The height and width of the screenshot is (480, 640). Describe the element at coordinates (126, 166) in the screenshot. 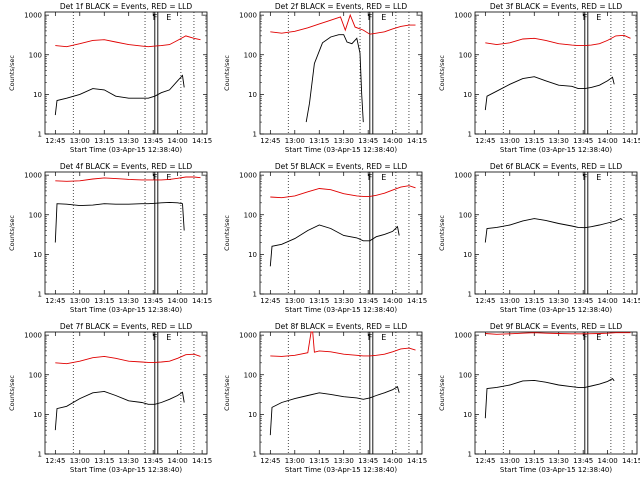

I see `panel-title: Det 4f BLACK = Events, RED = LLD` at that location.